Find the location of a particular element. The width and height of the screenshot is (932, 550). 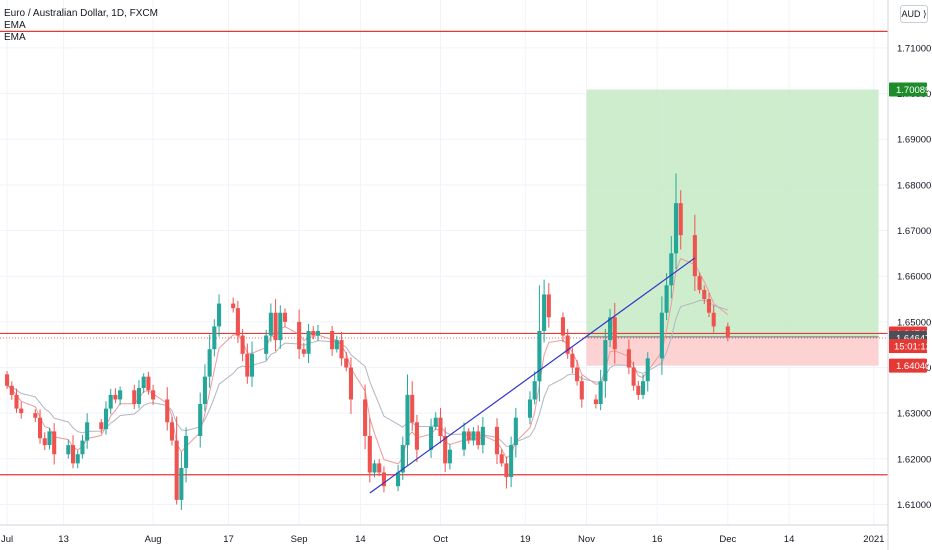

time-tick-label: Nov is located at coordinates (586, 539).